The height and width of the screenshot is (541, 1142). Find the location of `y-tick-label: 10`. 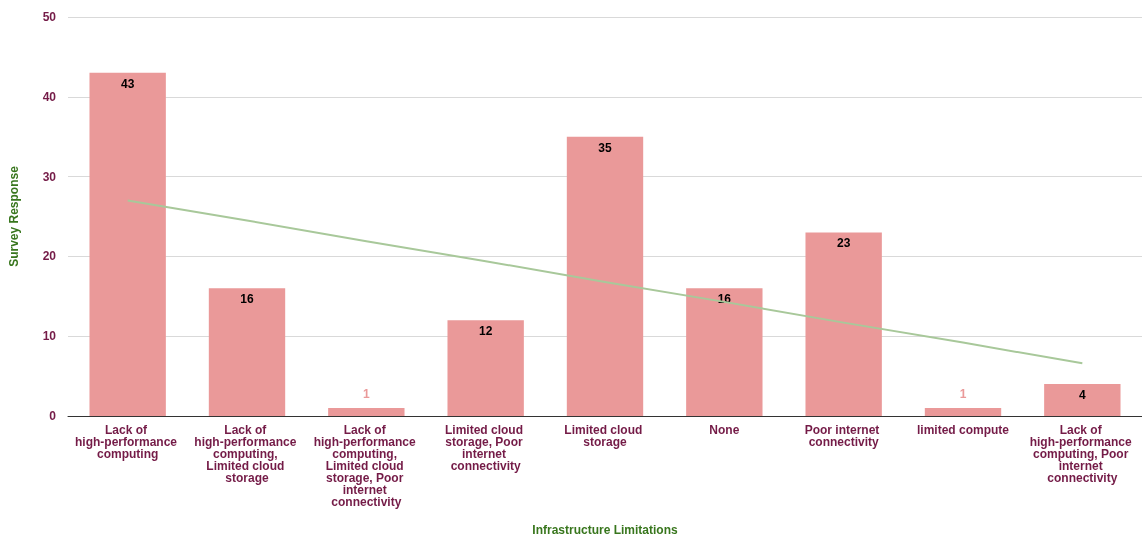

y-tick-label: 10 is located at coordinates (49, 336).